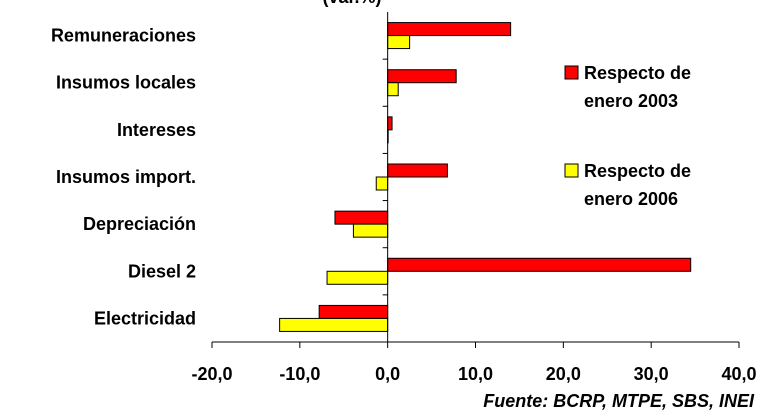  I want to click on x-tick-label: 10,0, so click(475, 374).